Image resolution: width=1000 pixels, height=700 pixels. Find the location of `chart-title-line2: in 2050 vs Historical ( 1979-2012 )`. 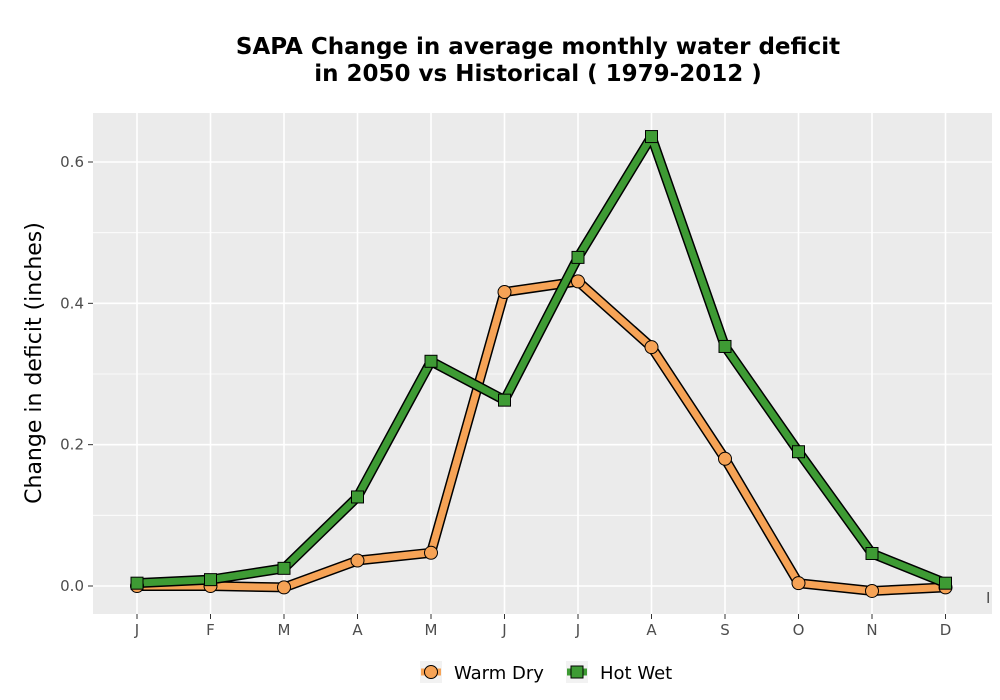

chart-title-line2: in 2050 vs Historical ( 1979-2012 ) is located at coordinates (537, 74).